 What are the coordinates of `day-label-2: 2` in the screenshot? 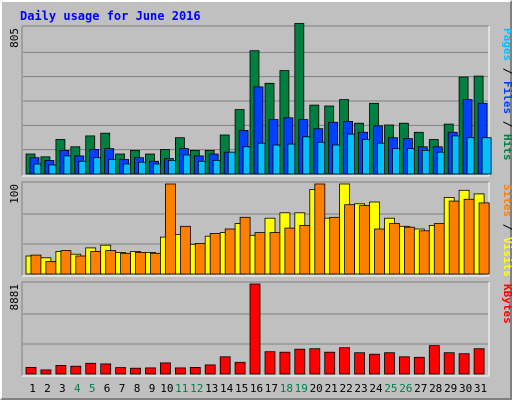 It's located at (47, 388).